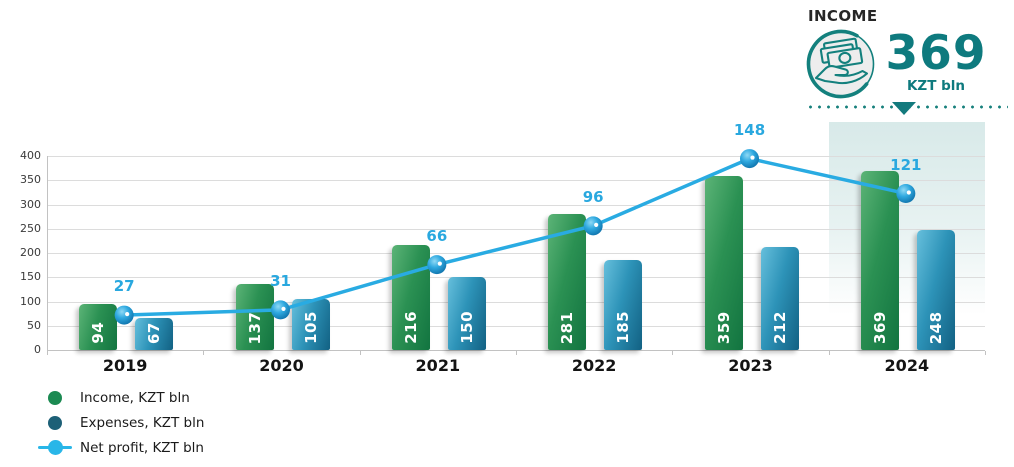  I want to click on legend-item-expenses: Expenses, KZT bln, so click(120, 422).